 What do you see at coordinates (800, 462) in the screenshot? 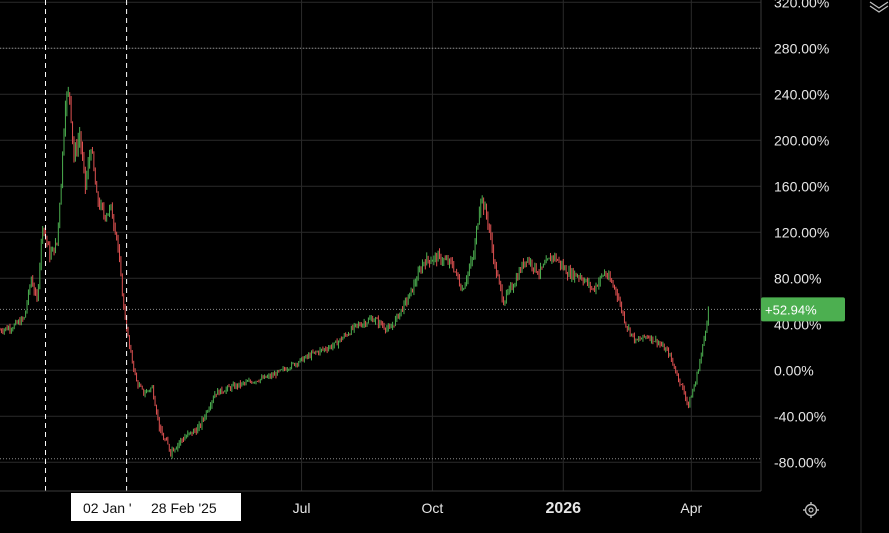
I see `y-tick-label: -80.00%` at bounding box center [800, 462].